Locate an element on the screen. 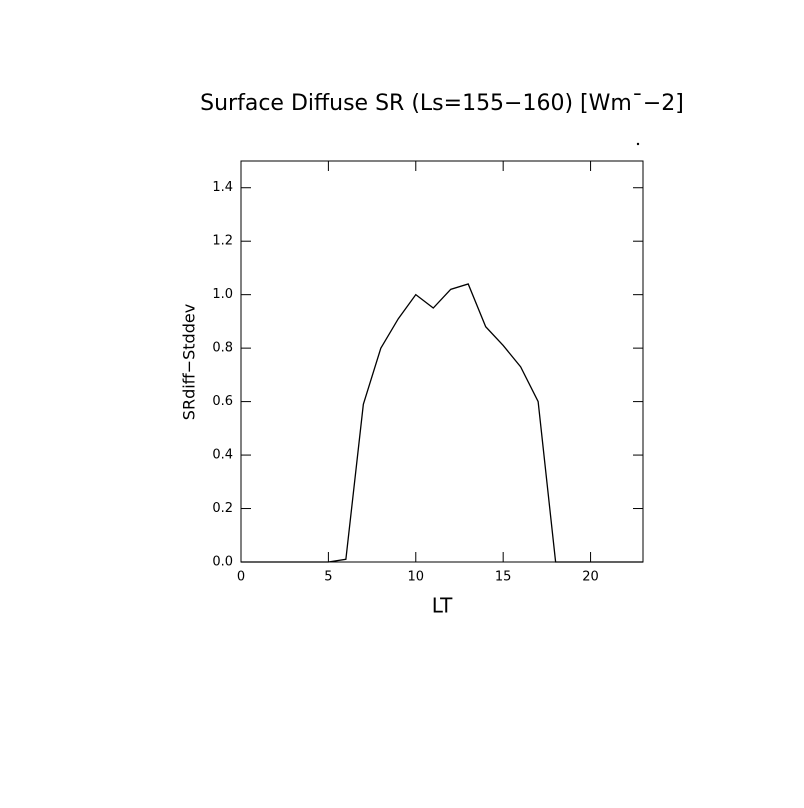  chart-title: Surface Diffuse SR (Ls=155−160) [Wm¯−2] is located at coordinates (442, 103).